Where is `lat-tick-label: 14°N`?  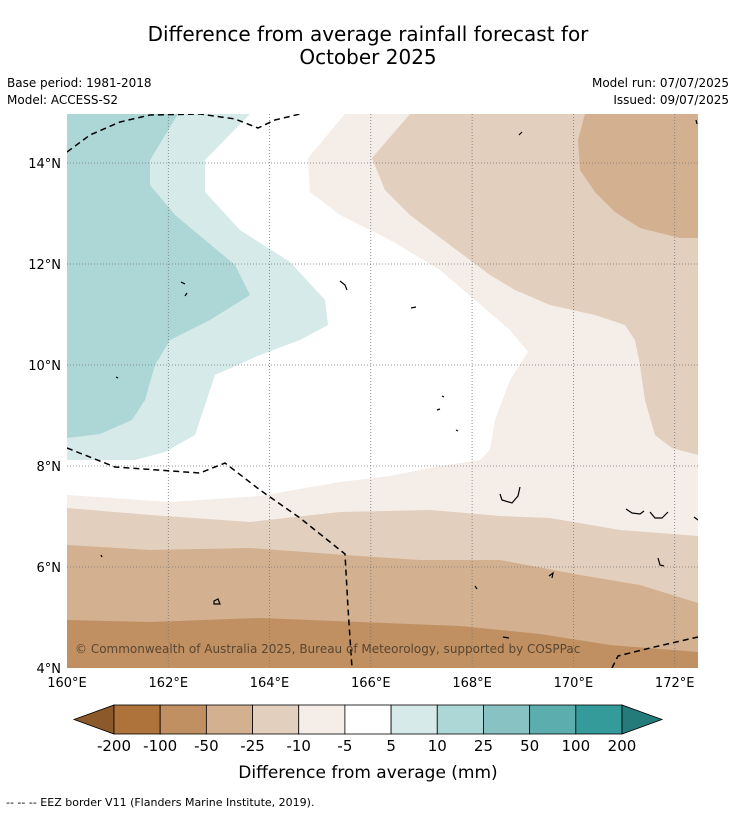
lat-tick-label: 14°N is located at coordinates (44, 164).